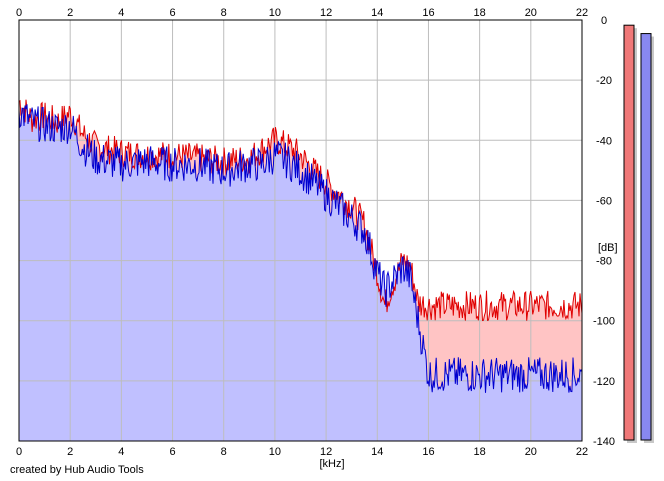 Image resolution: width=664 pixels, height=481 pixels. Describe the element at coordinates (224, 13) in the screenshot. I see `x-tick-label-top: 8` at that location.